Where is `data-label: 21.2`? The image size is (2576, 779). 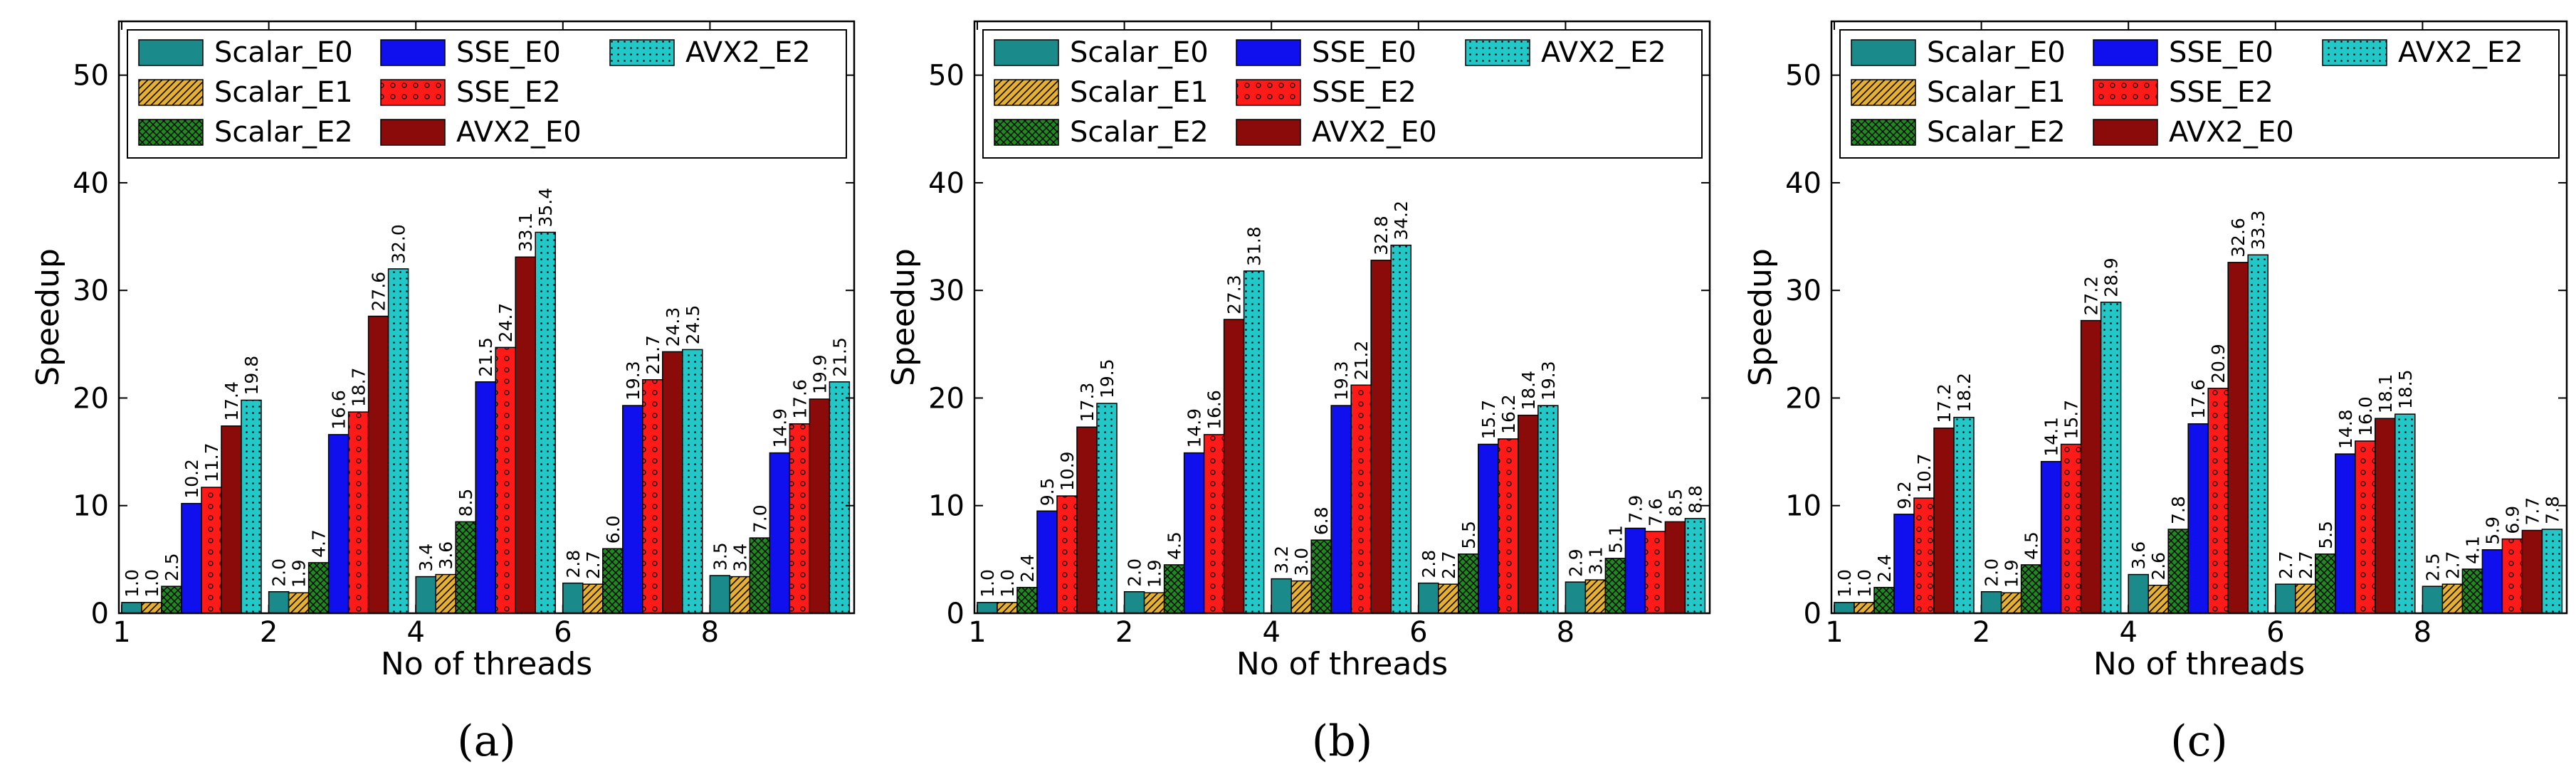 data-label: 21.2 is located at coordinates (1361, 361).